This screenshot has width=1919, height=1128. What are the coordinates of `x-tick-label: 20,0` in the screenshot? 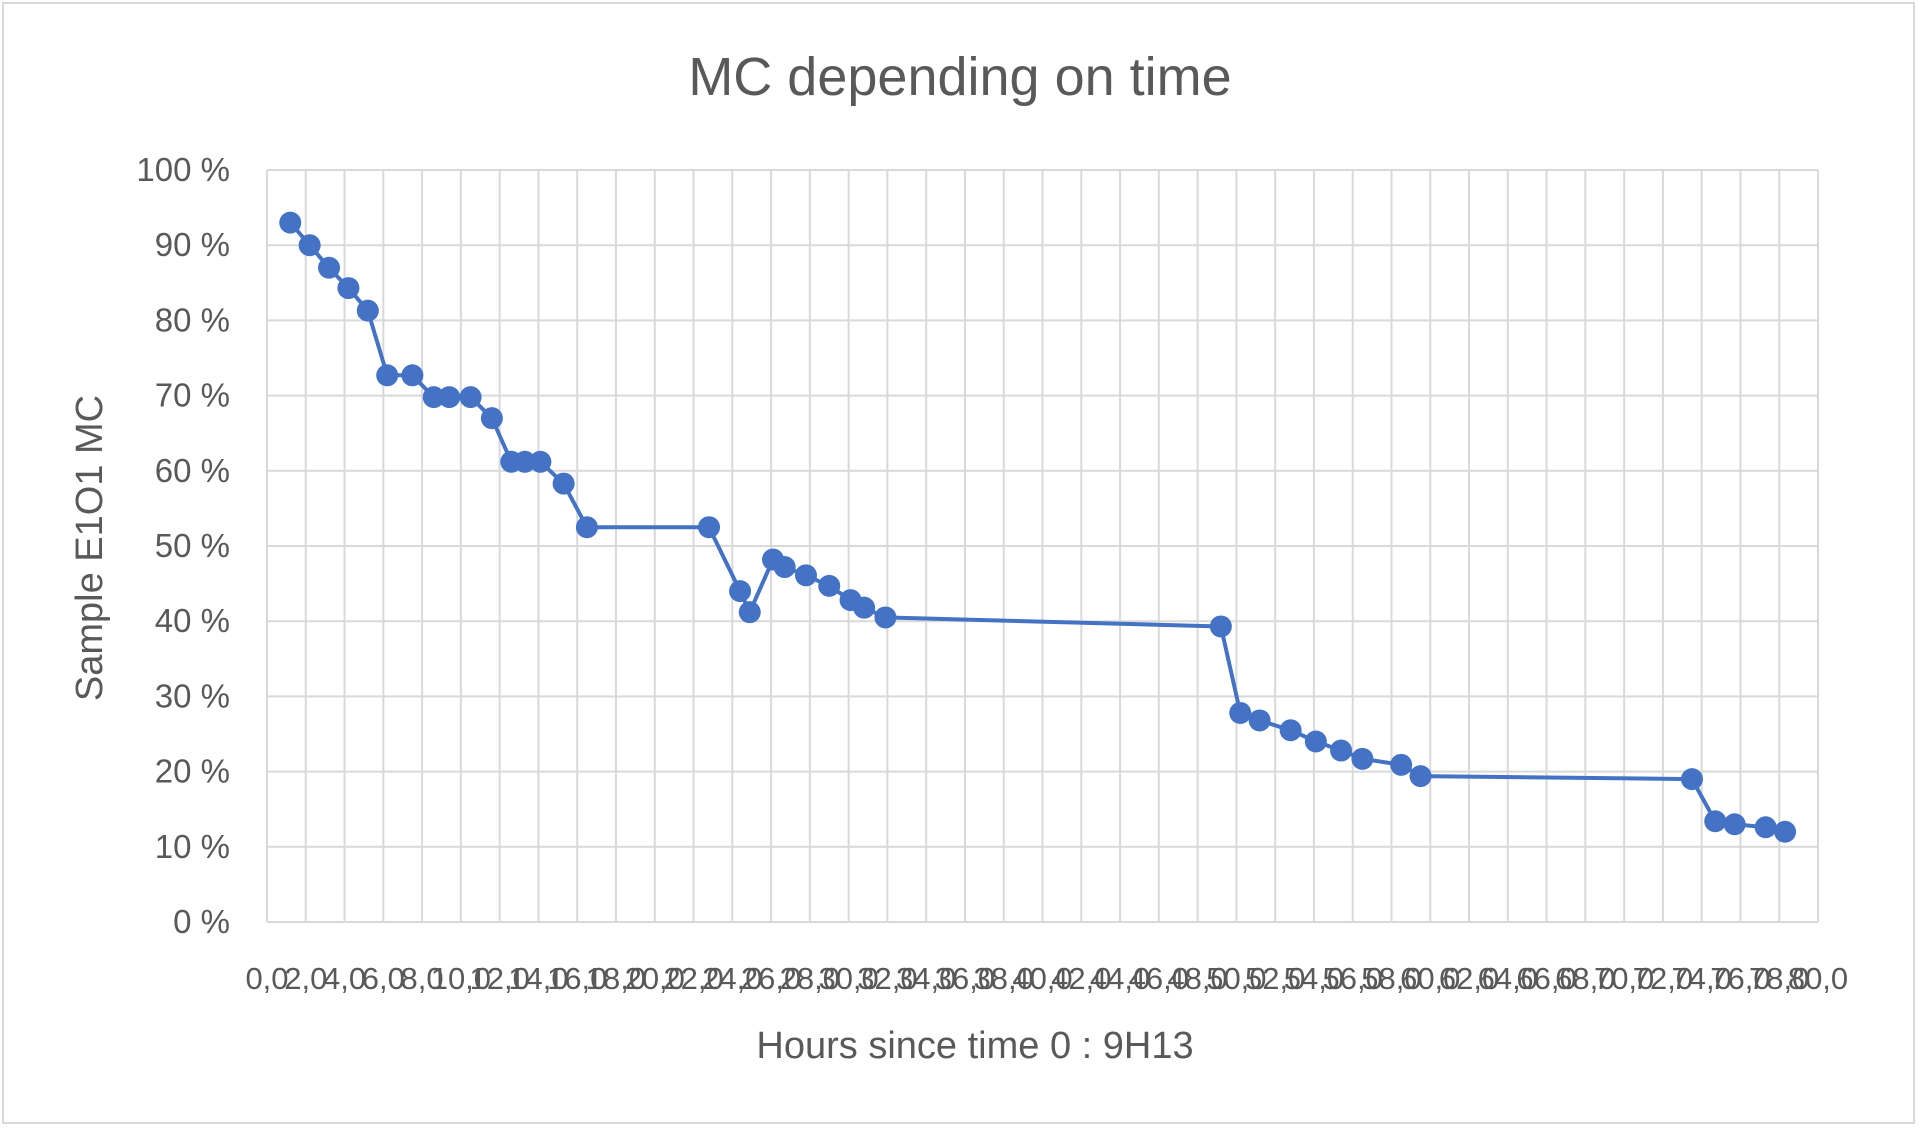 It's located at (655, 978).